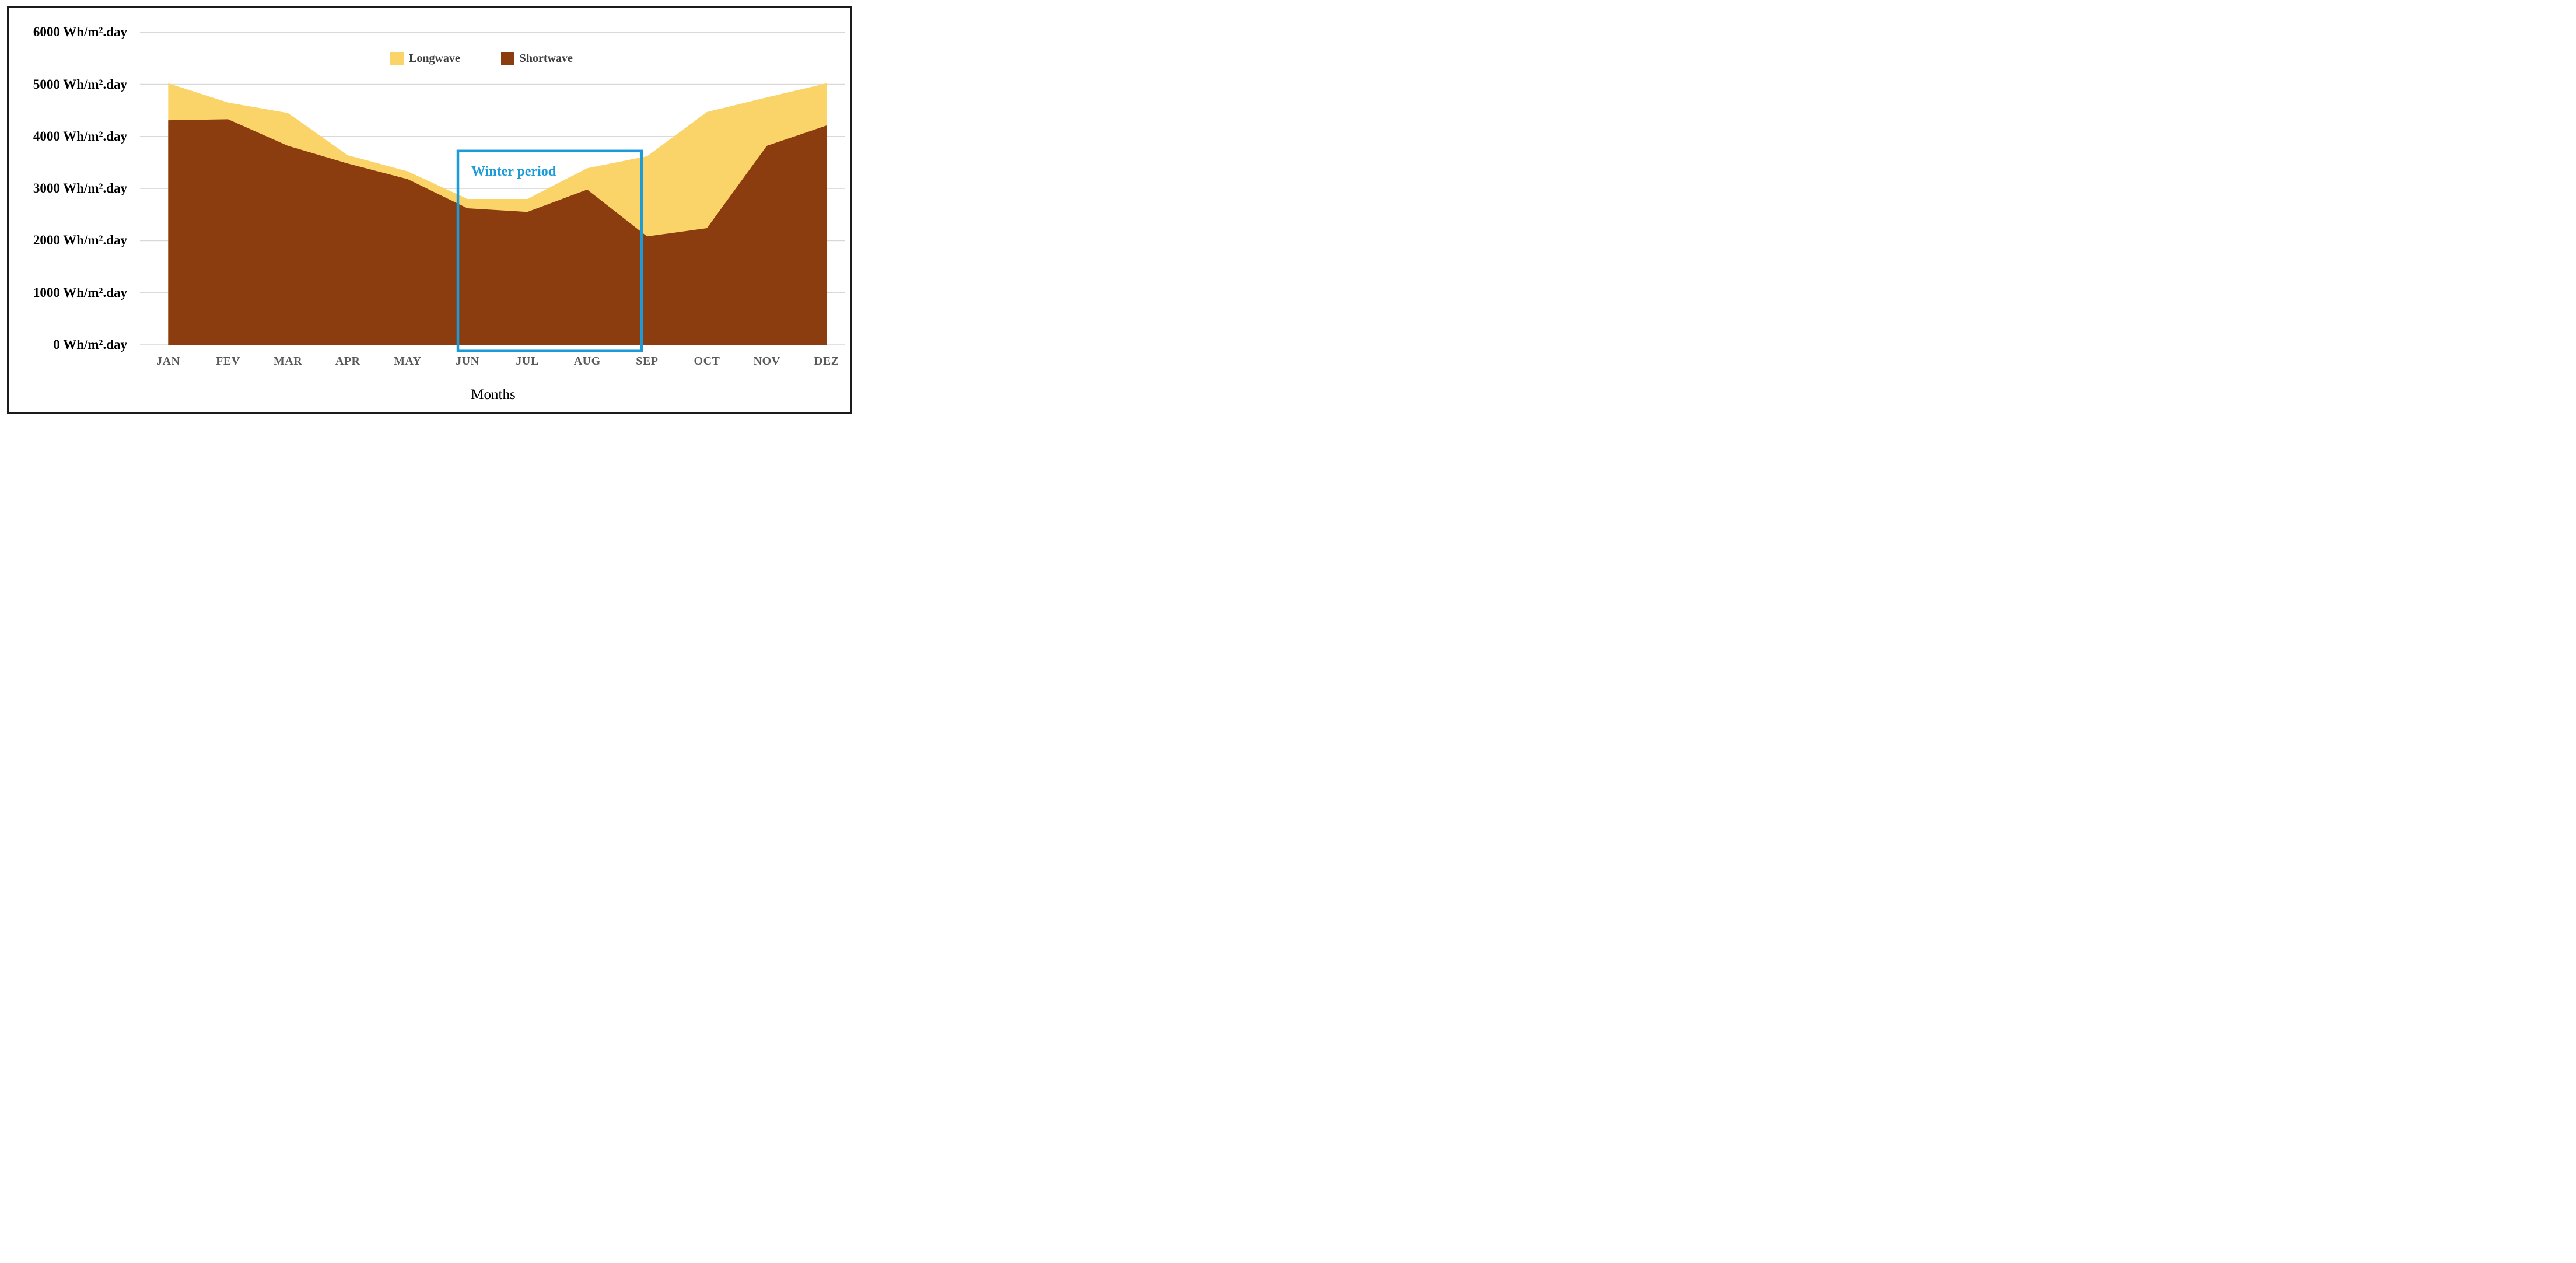 Image resolution: width=2576 pixels, height=1263 pixels. I want to click on x-axis-tick-label-nov: NOV, so click(766, 361).